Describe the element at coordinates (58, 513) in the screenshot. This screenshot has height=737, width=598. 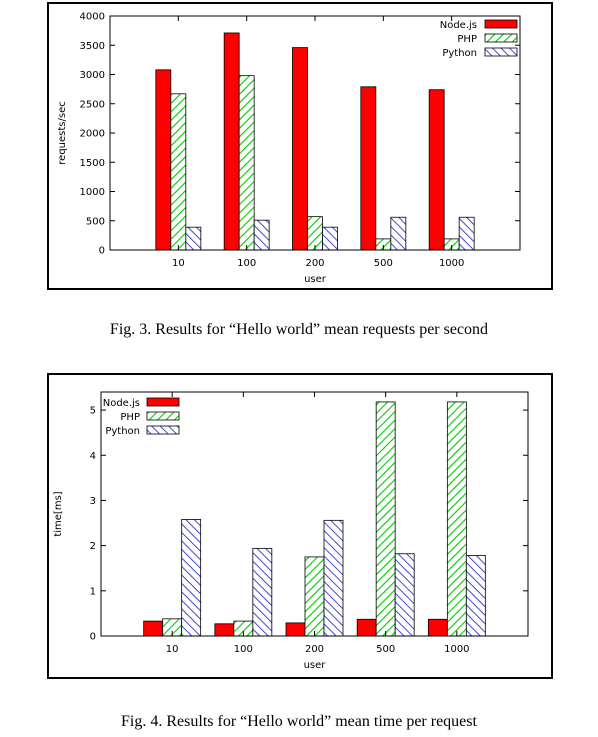
I see `y-axis-label: time[ms]` at that location.